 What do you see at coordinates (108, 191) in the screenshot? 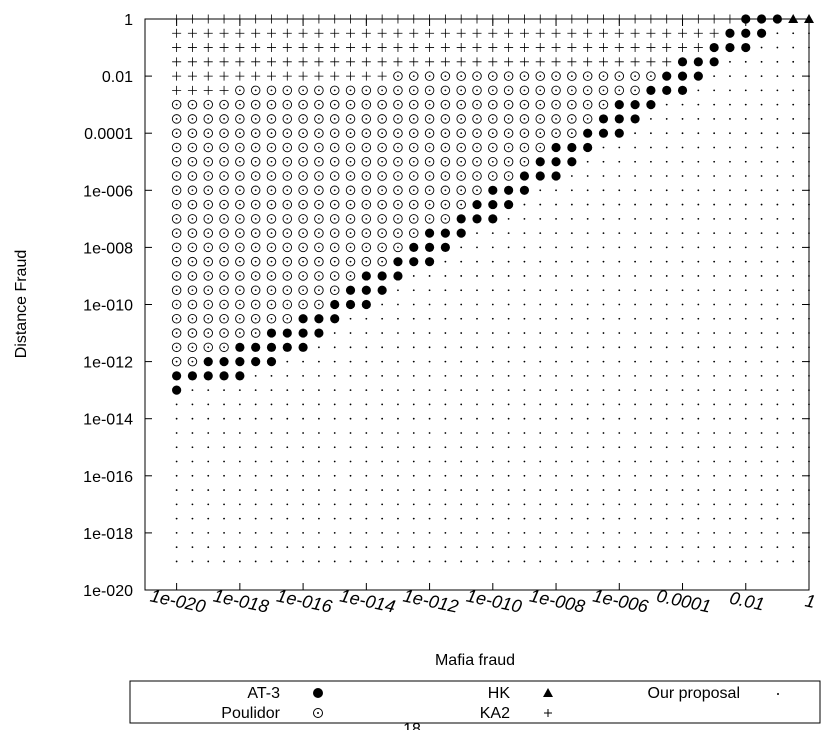
I see `y-tick-label: 1e-006` at bounding box center [108, 191].